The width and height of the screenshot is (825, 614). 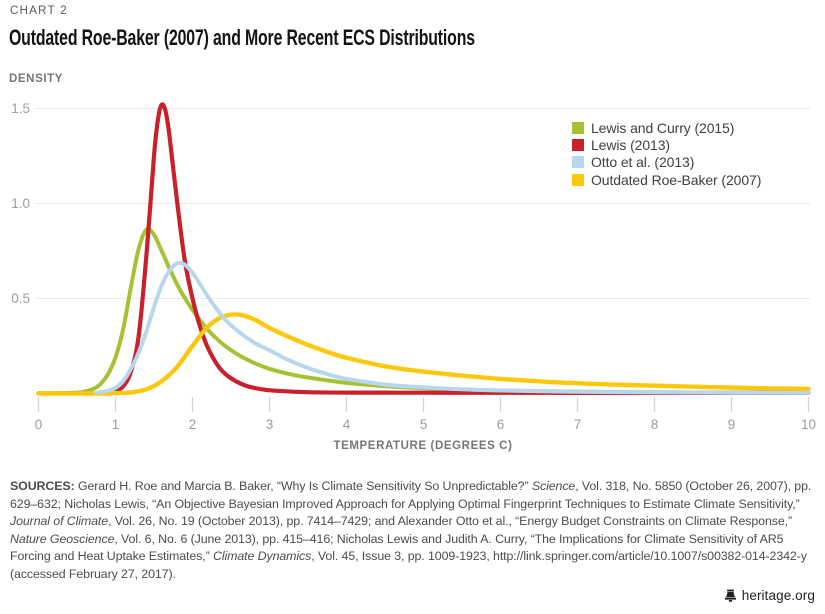 I want to click on legend-item-lewis-curry-2015: Lewis and Curry (2015), so click(x=666, y=127).